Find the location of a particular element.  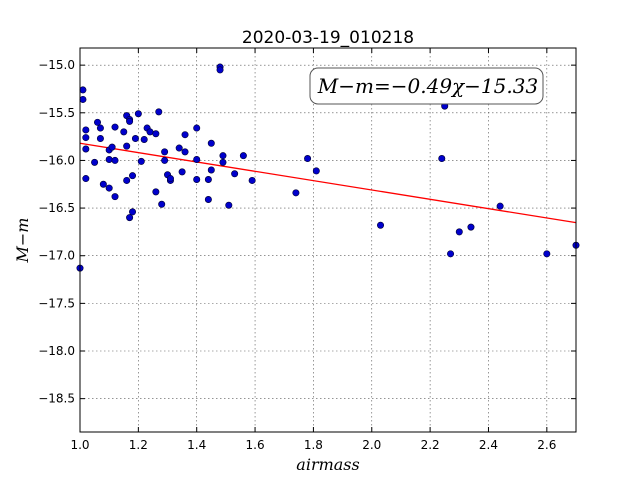

x-tick-label: 1.2 is located at coordinates (138, 445).